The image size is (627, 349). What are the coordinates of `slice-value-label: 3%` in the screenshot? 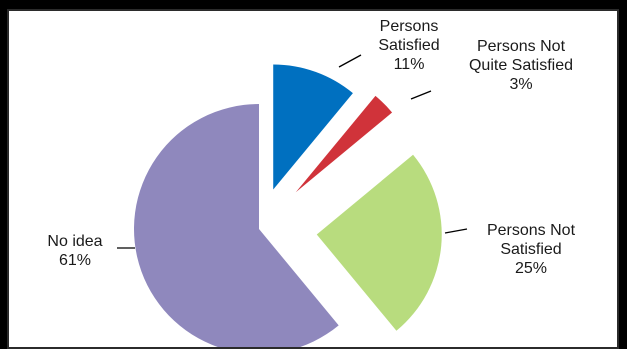 It's located at (520, 84).